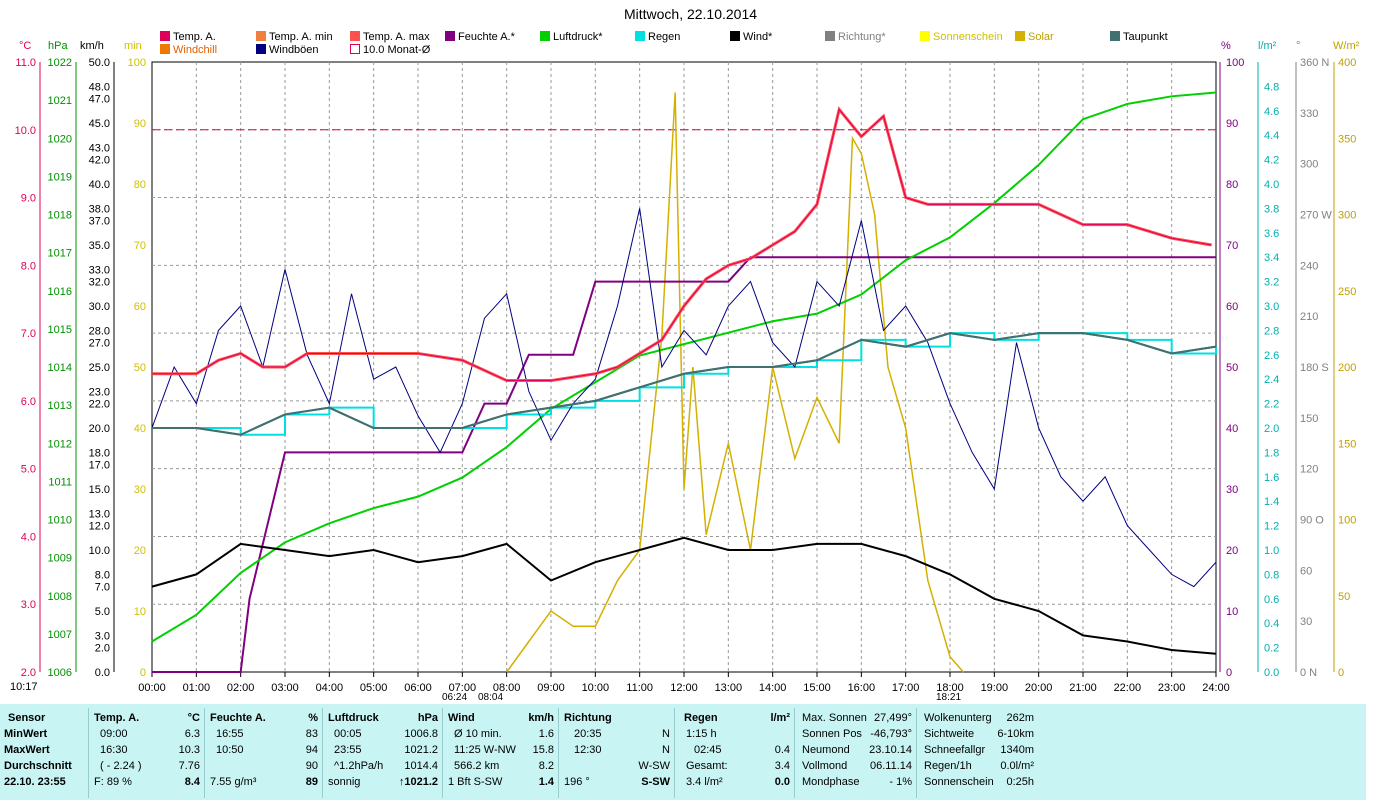 This screenshot has height=800, width=1381. Describe the element at coordinates (968, 37) in the screenshot. I see `legend-label: Sonnenschein` at that location.